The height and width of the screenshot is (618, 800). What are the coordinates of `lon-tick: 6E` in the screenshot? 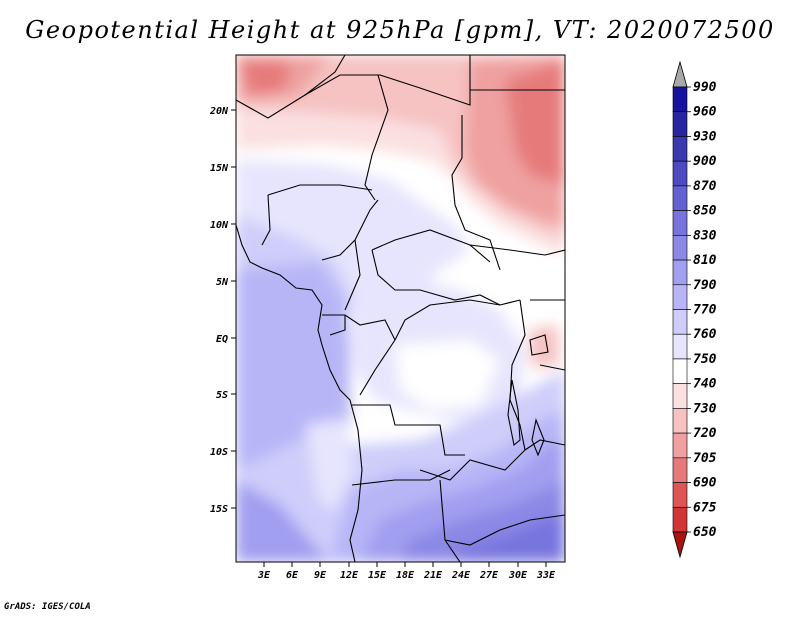 It's located at (292, 571).